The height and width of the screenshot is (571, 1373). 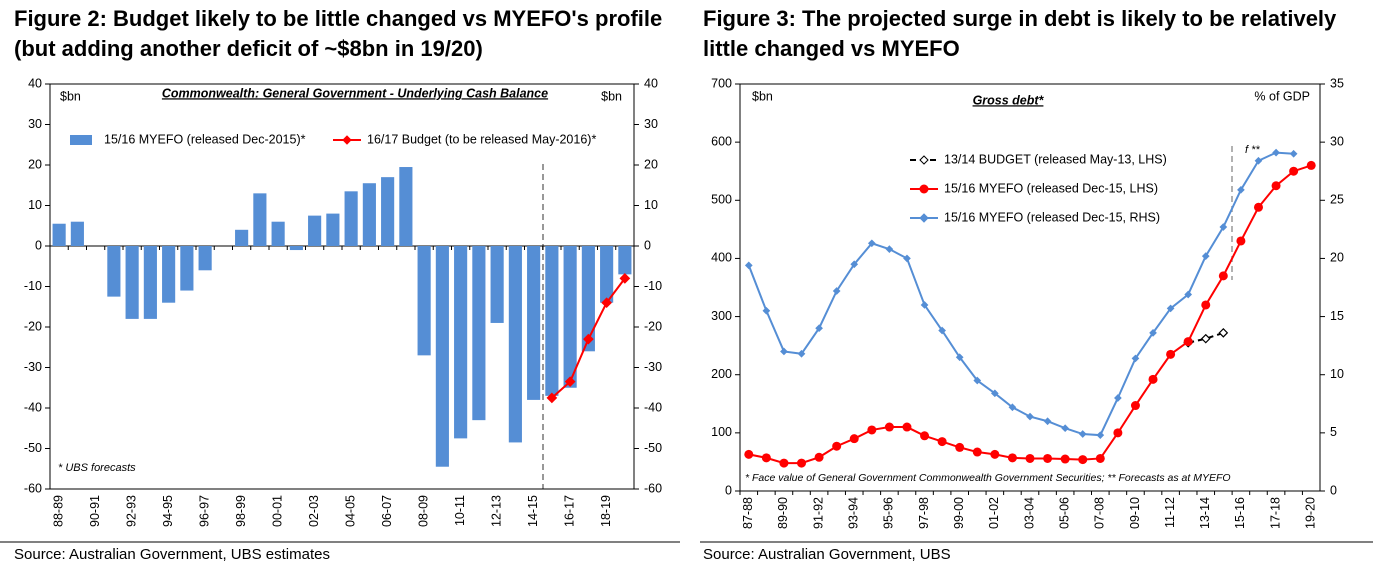 I want to click on y2-tick-label: -60, so click(x=653, y=488).